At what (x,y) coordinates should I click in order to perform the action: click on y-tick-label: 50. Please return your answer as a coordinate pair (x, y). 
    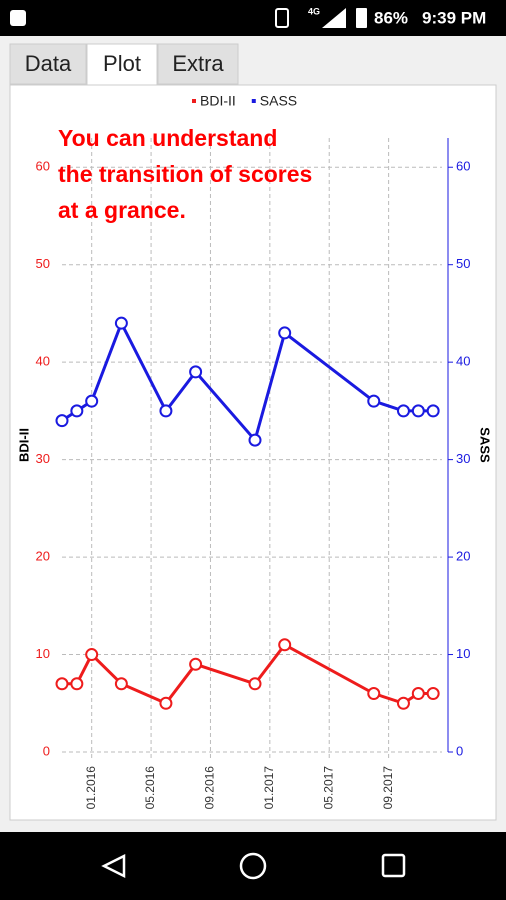
    Looking at the image, I should click on (43, 263).